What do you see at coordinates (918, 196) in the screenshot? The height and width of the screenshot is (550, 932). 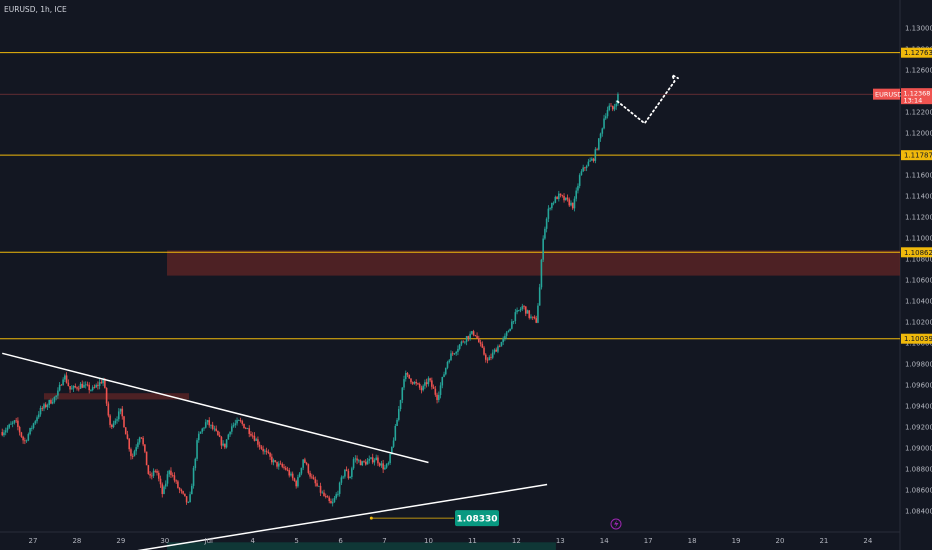 I see `y-tick-label: 1.11400` at bounding box center [918, 196].